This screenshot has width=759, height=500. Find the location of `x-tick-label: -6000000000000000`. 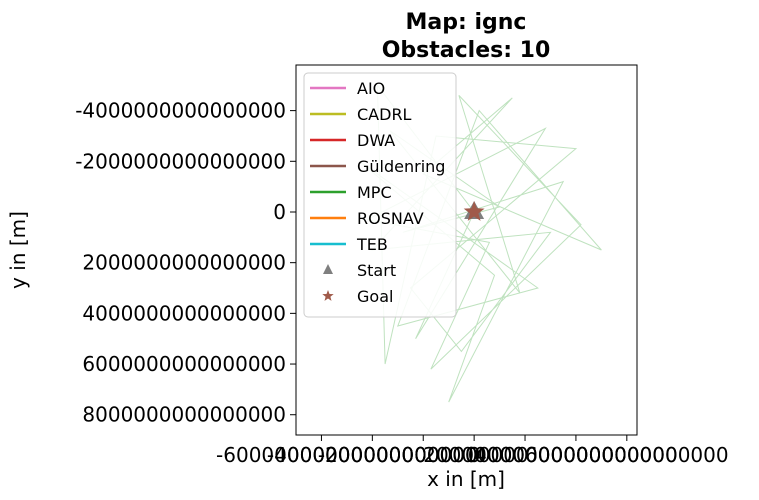

x-tick-label: -6000000000000000 is located at coordinates (321, 455).